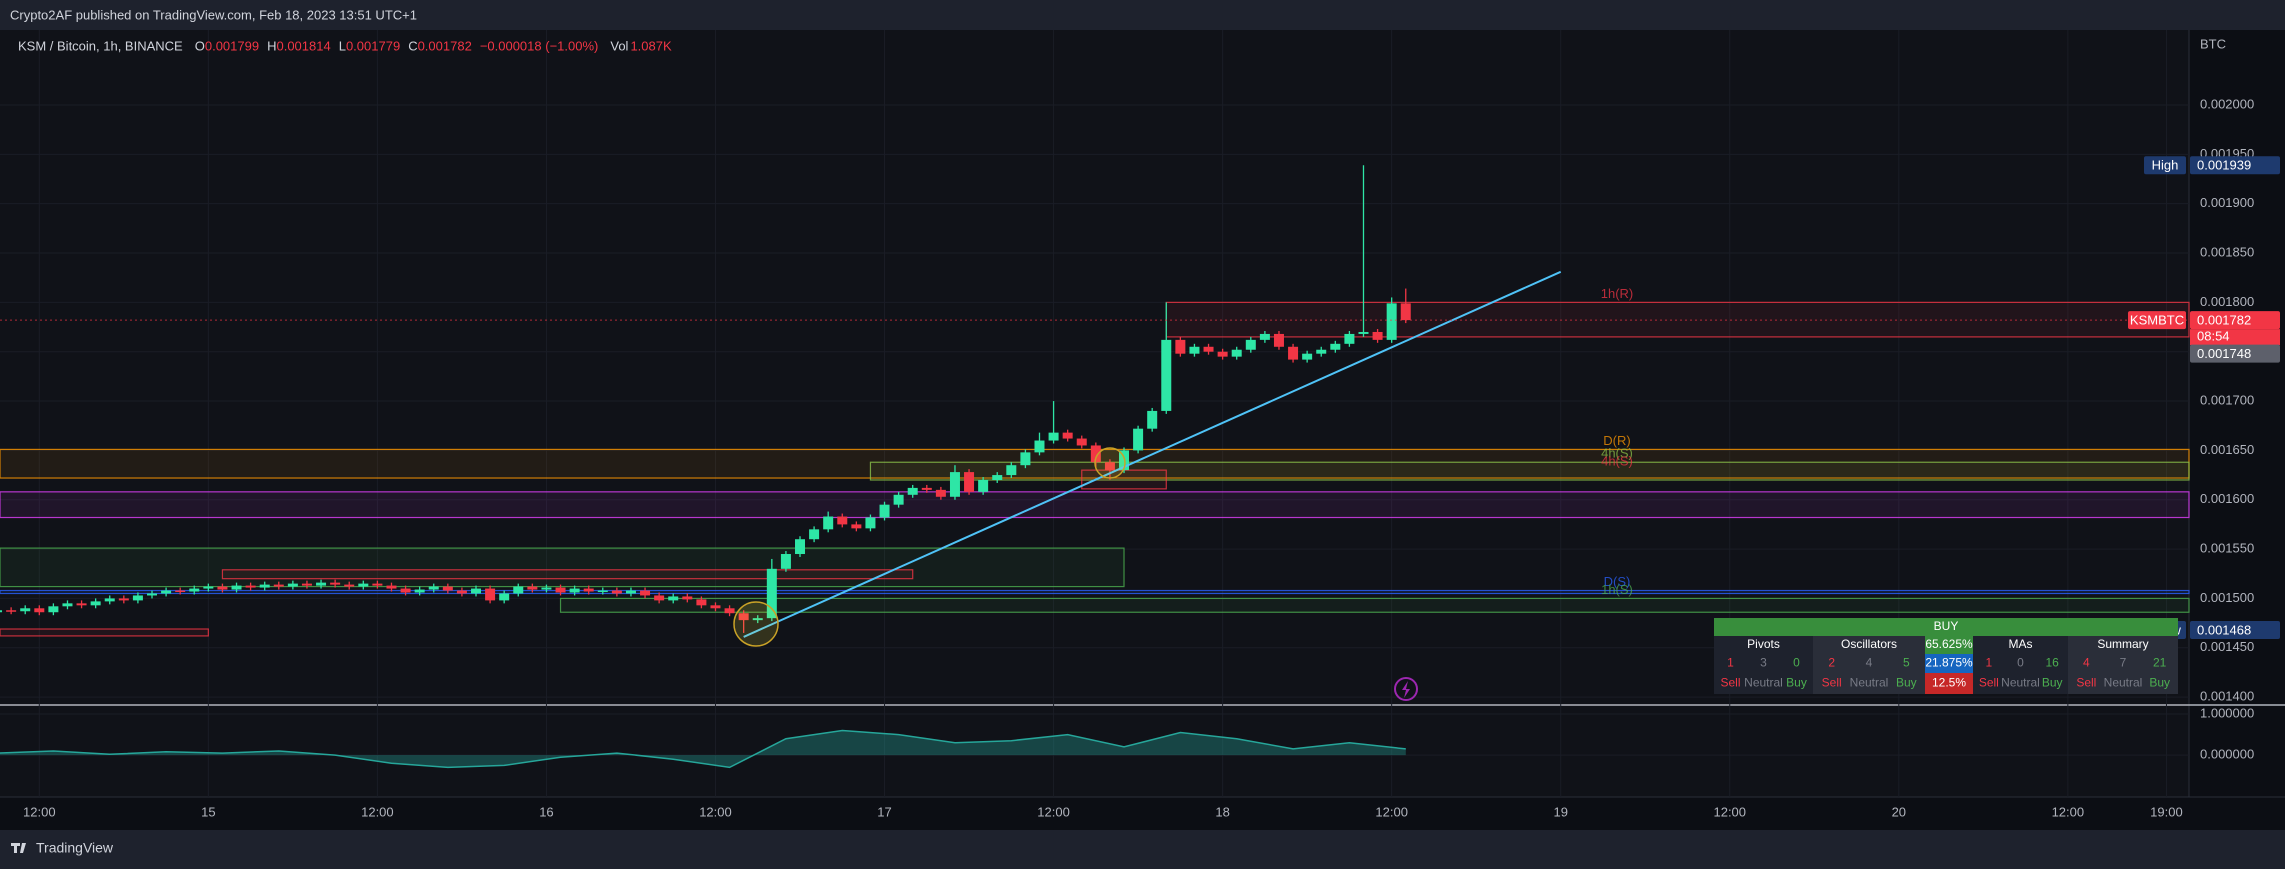  Describe the element at coordinates (1222, 811) in the screenshot. I see `x-tick-label: 18` at that location.